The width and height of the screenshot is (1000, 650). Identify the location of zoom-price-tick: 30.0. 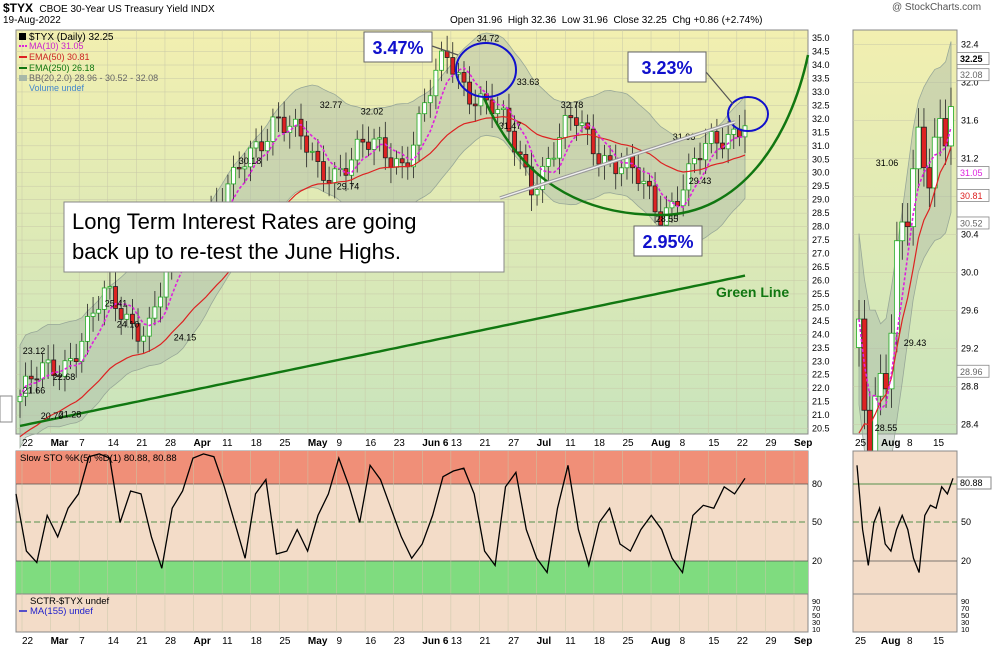
(970, 272).